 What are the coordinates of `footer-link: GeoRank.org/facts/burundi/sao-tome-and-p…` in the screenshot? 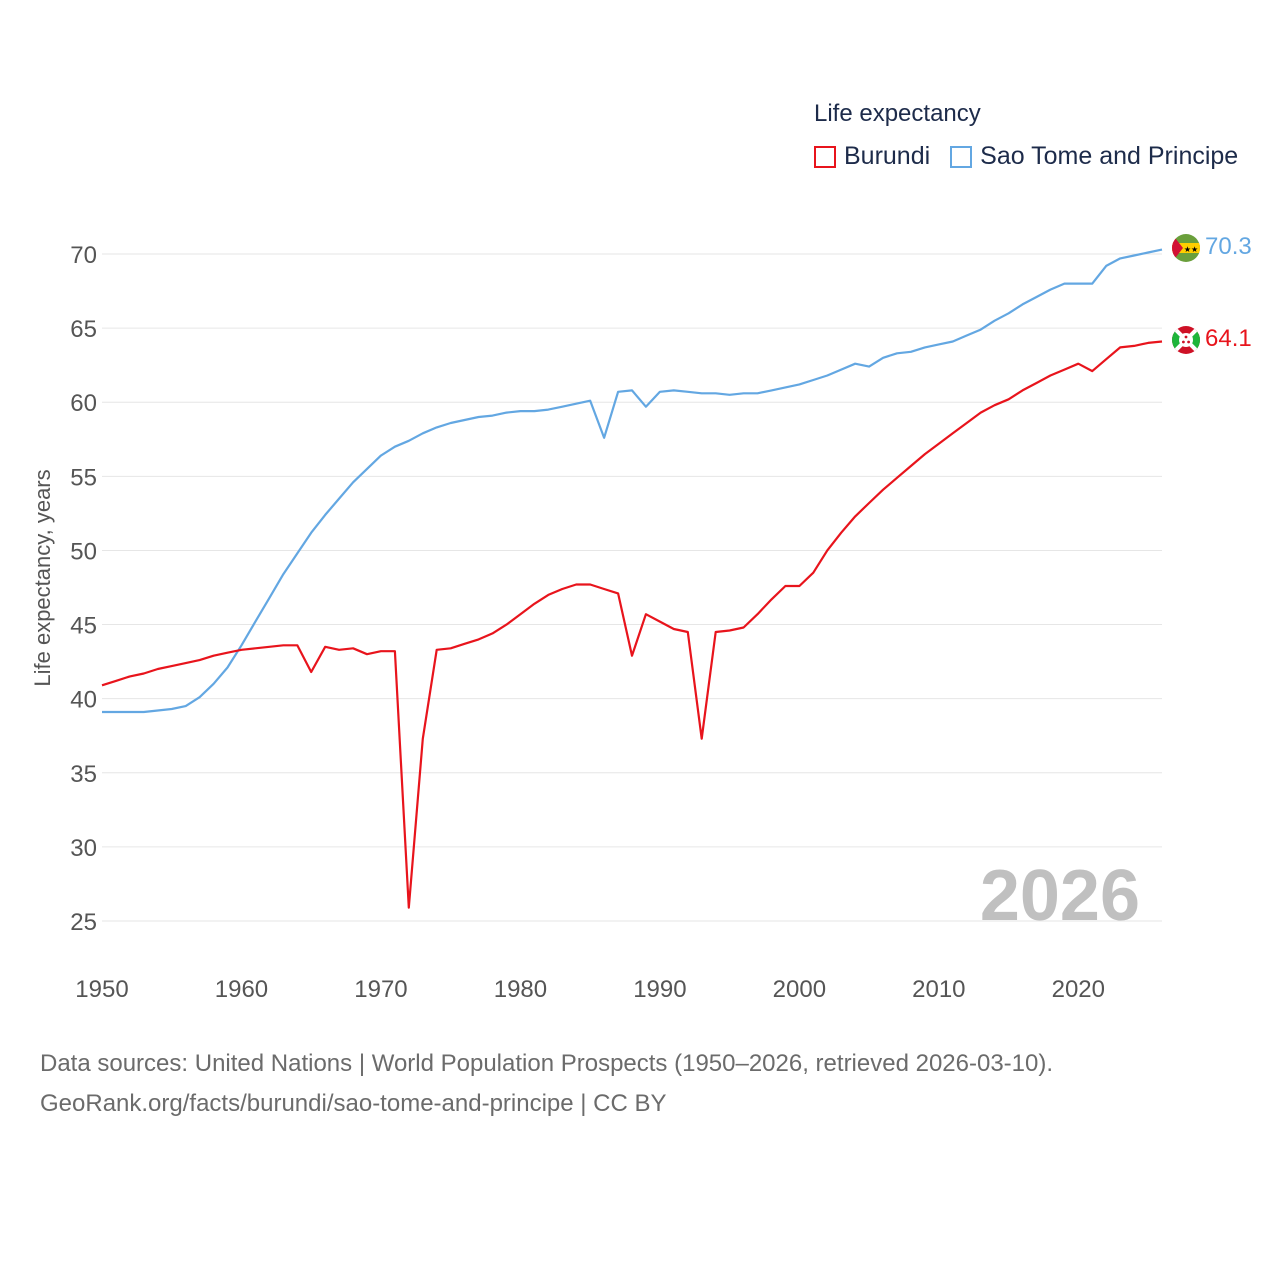 It's located at (353, 1103).